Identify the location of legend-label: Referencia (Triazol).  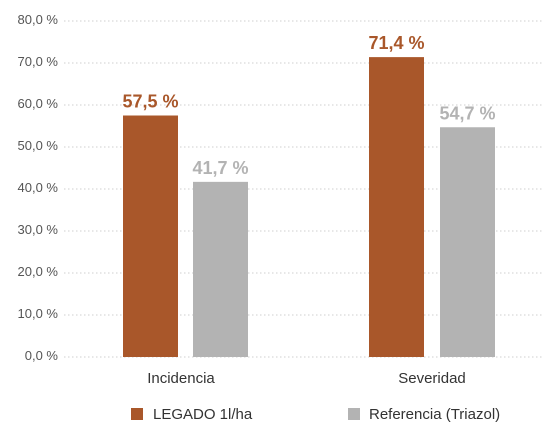
(434, 414).